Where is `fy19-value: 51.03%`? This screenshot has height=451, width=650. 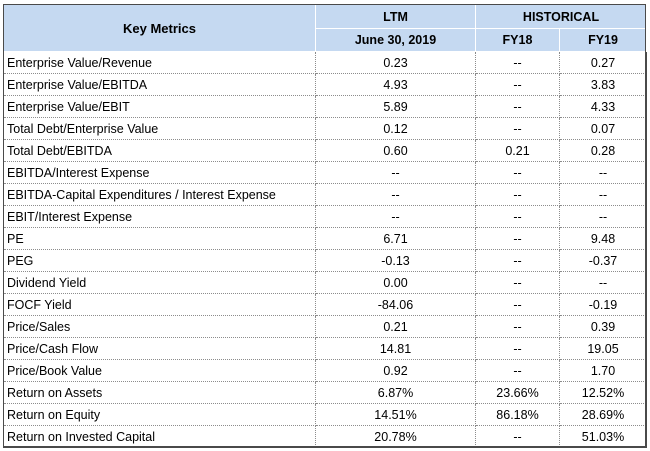 fy19-value: 51.03% is located at coordinates (603, 436).